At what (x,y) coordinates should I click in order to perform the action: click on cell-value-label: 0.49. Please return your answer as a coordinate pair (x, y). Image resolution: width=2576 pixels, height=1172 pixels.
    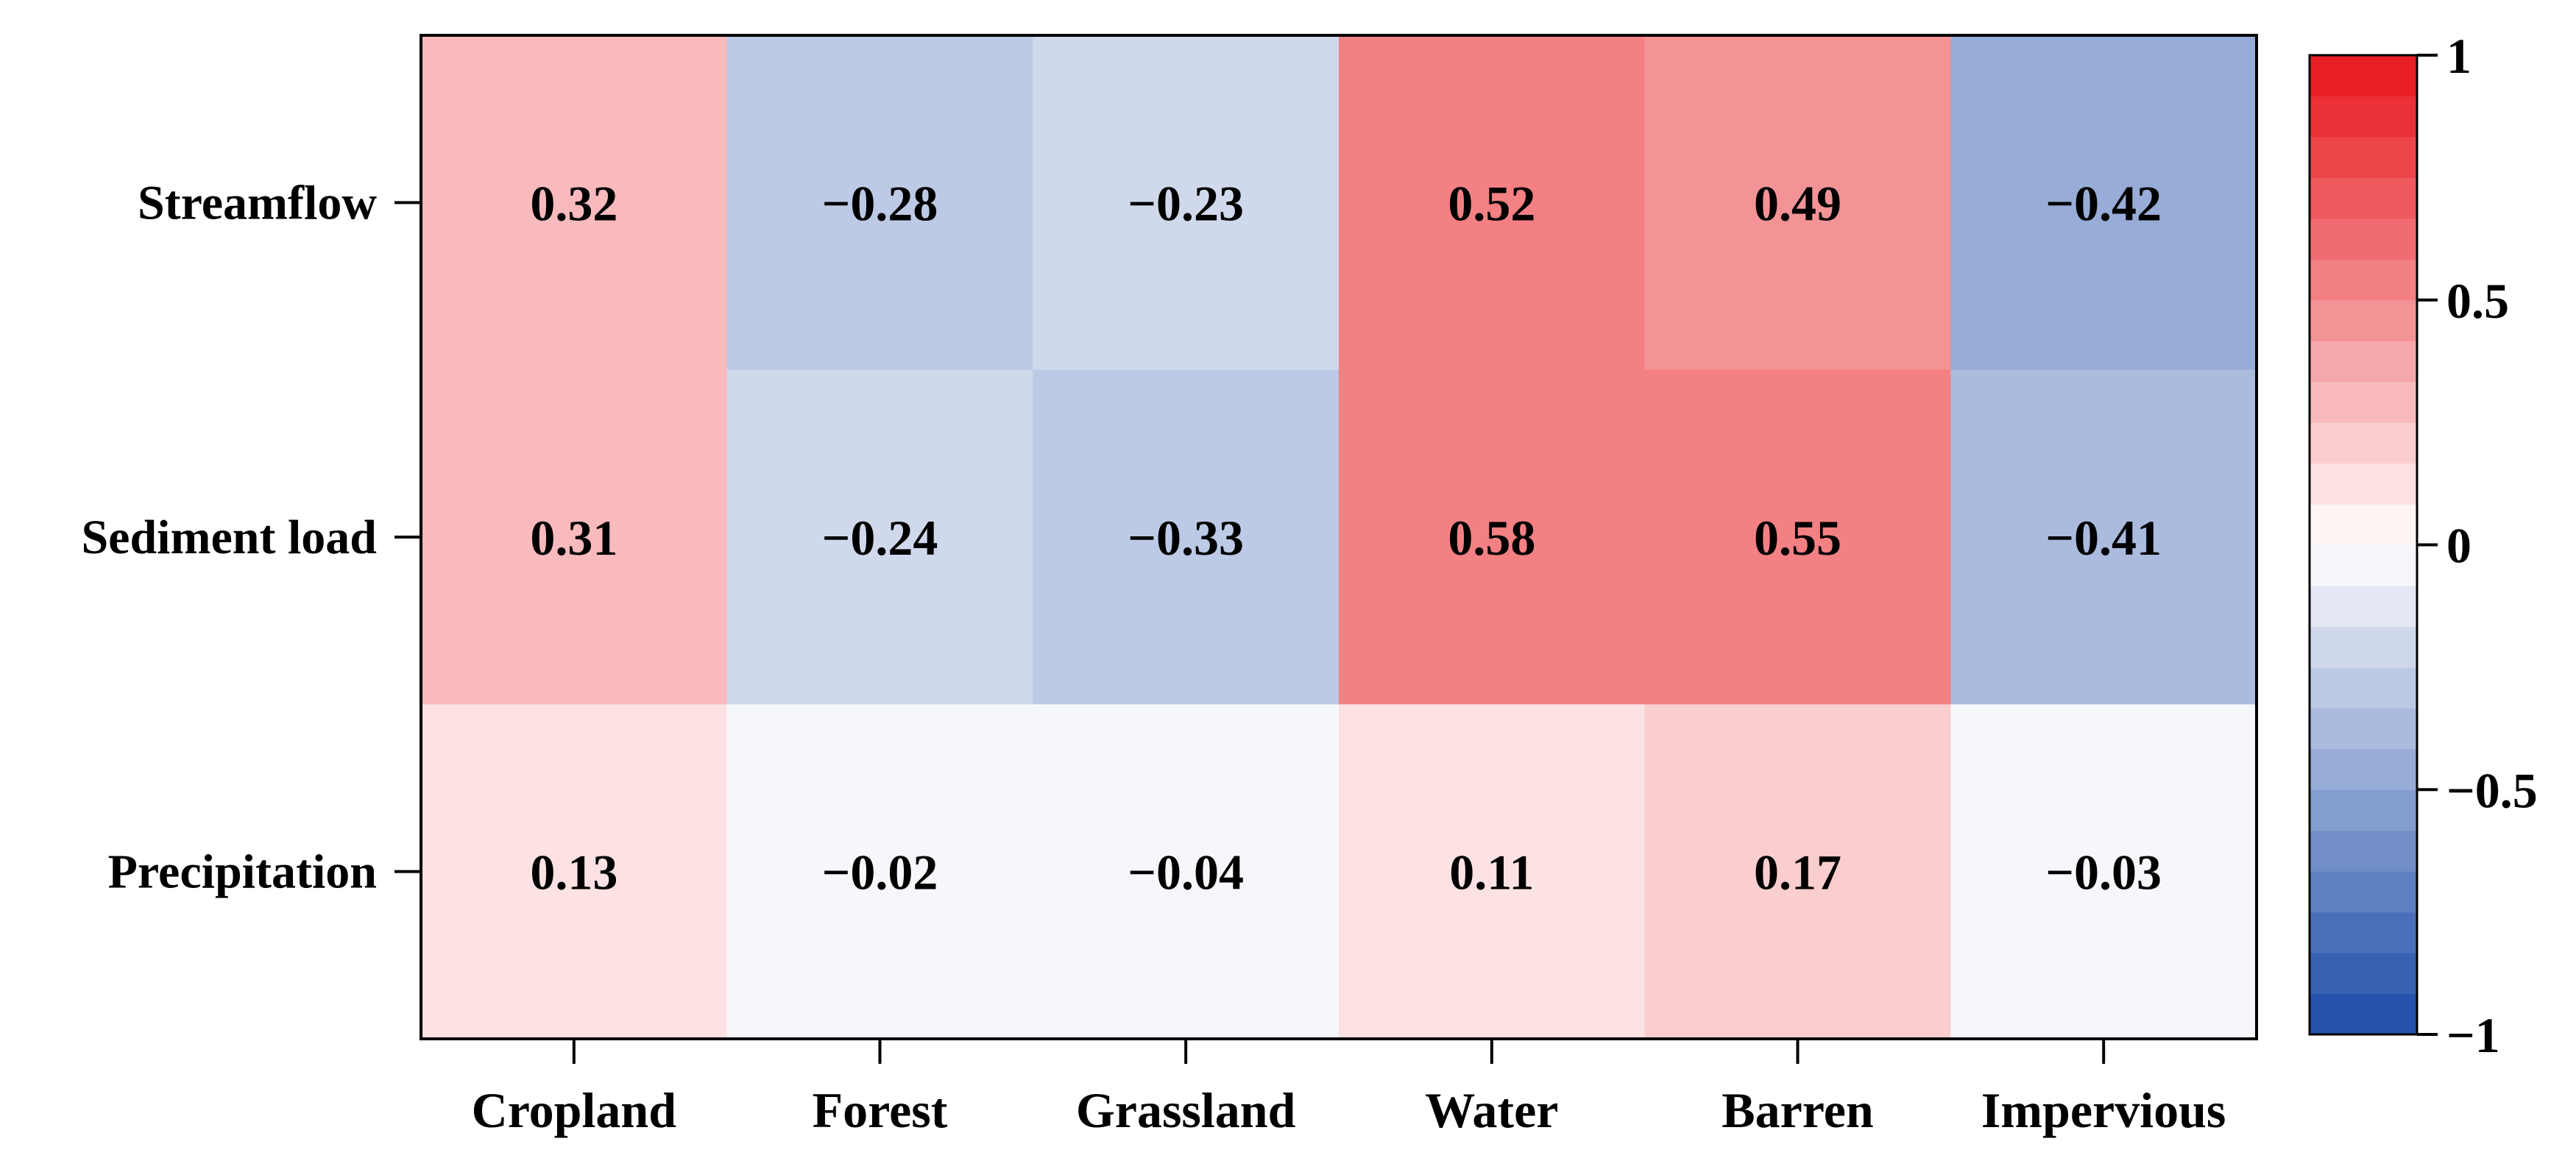
    Looking at the image, I should click on (1798, 203).